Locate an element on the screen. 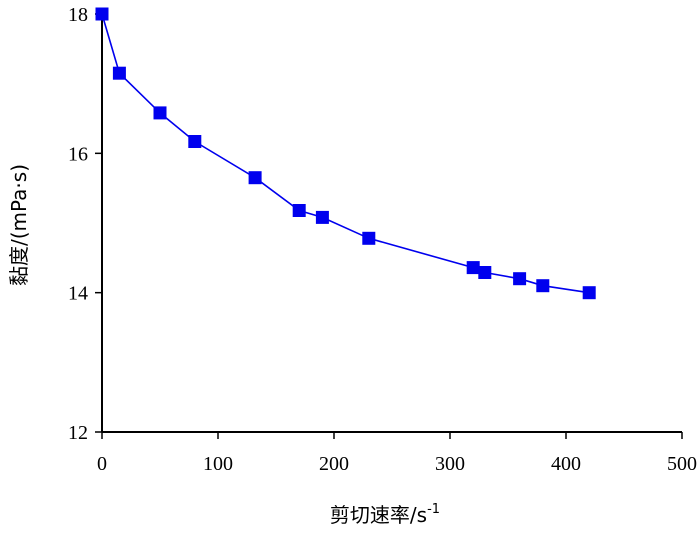 Image resolution: width=700 pixels, height=536 pixels. x-tick-label: 100 is located at coordinates (218, 464).